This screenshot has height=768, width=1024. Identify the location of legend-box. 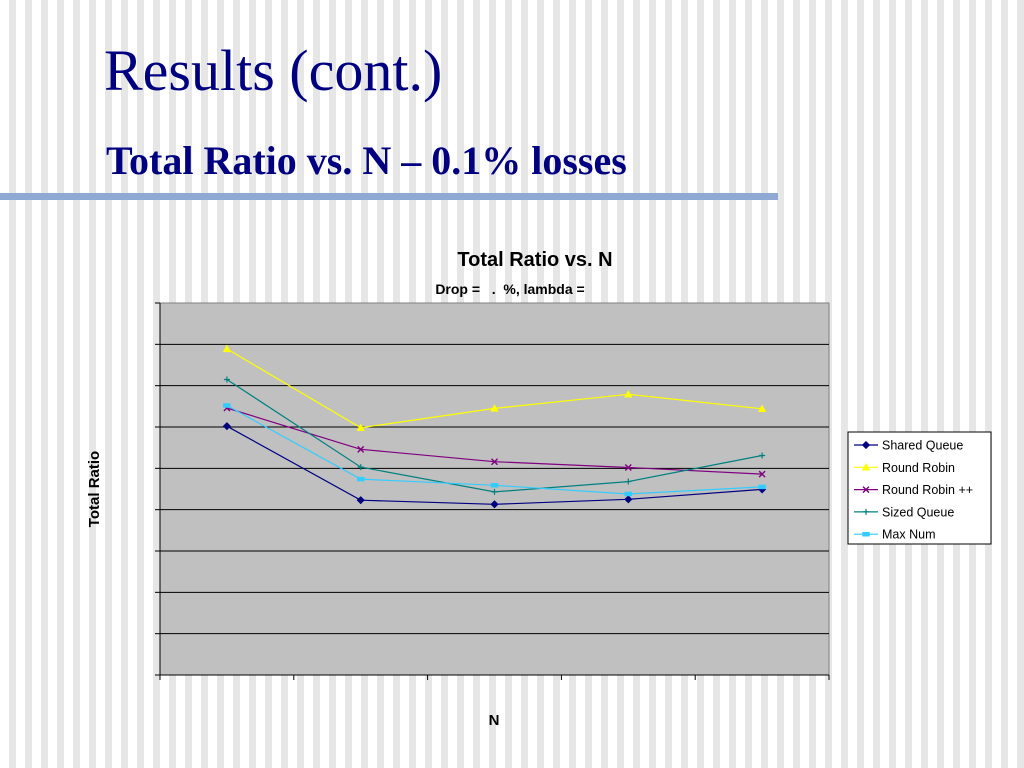
(919, 488).